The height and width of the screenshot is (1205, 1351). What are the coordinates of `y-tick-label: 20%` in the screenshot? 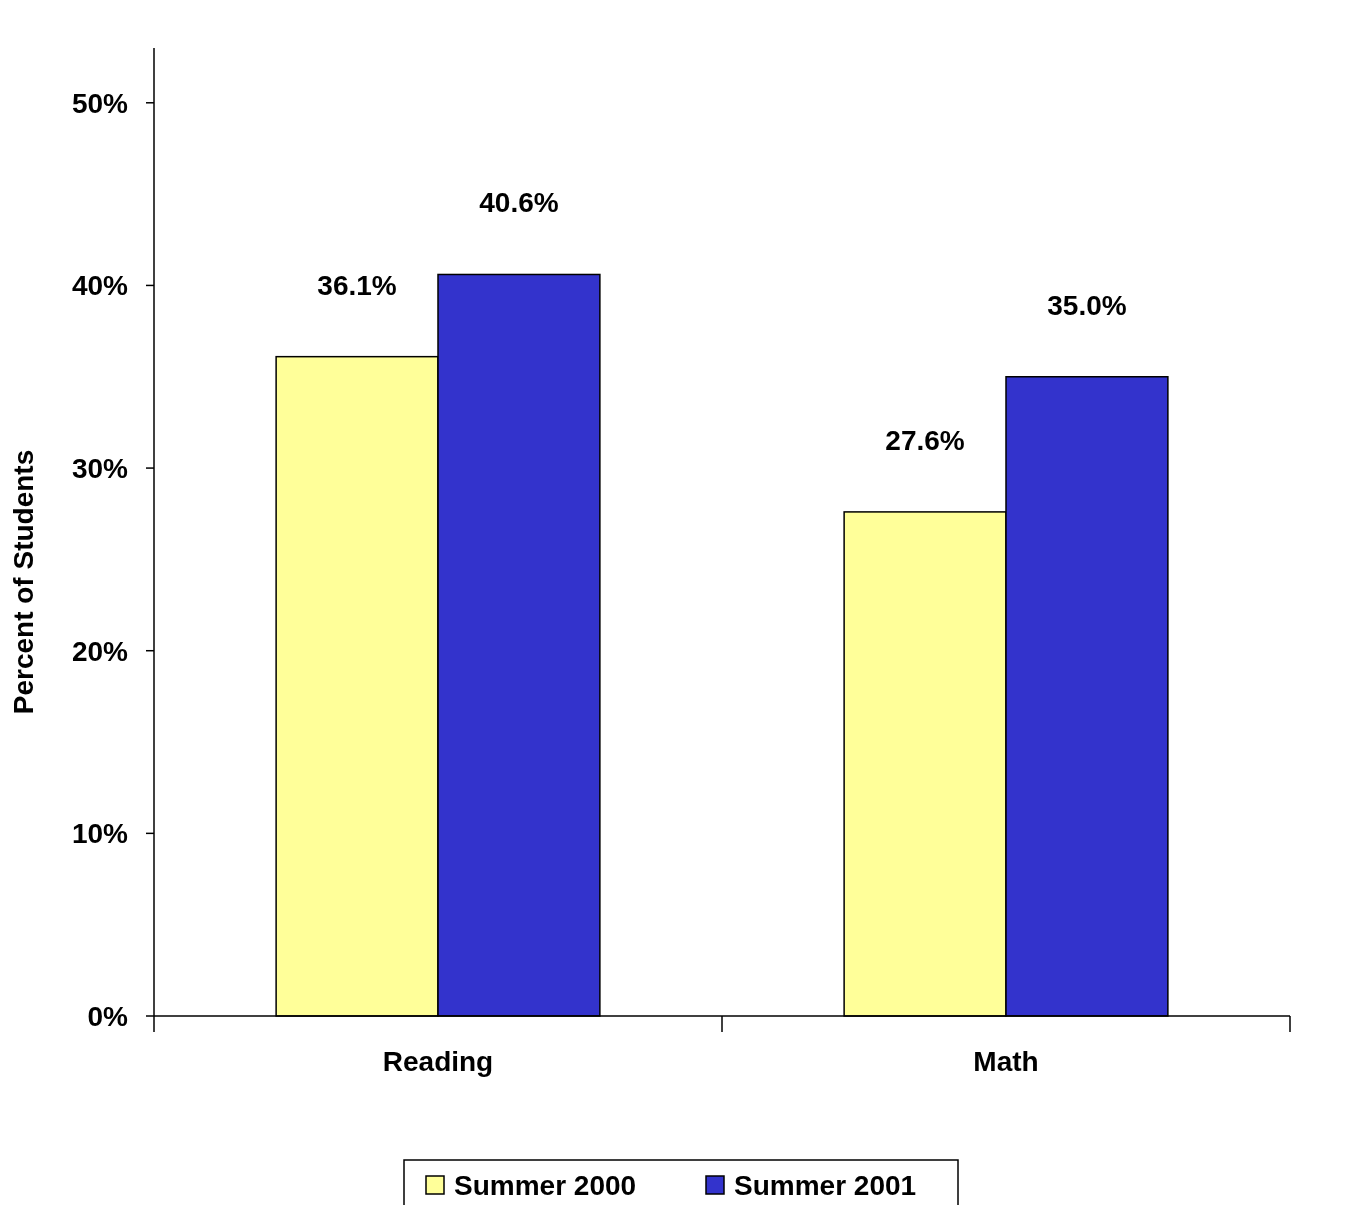 It's located at (100, 651).